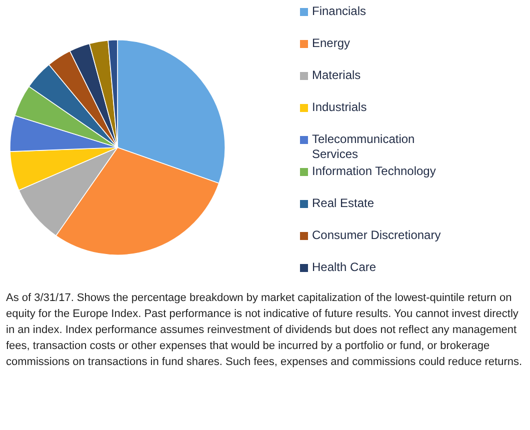  What do you see at coordinates (364, 147) in the screenshot?
I see `legend-label: Telecommunication Services` at bounding box center [364, 147].